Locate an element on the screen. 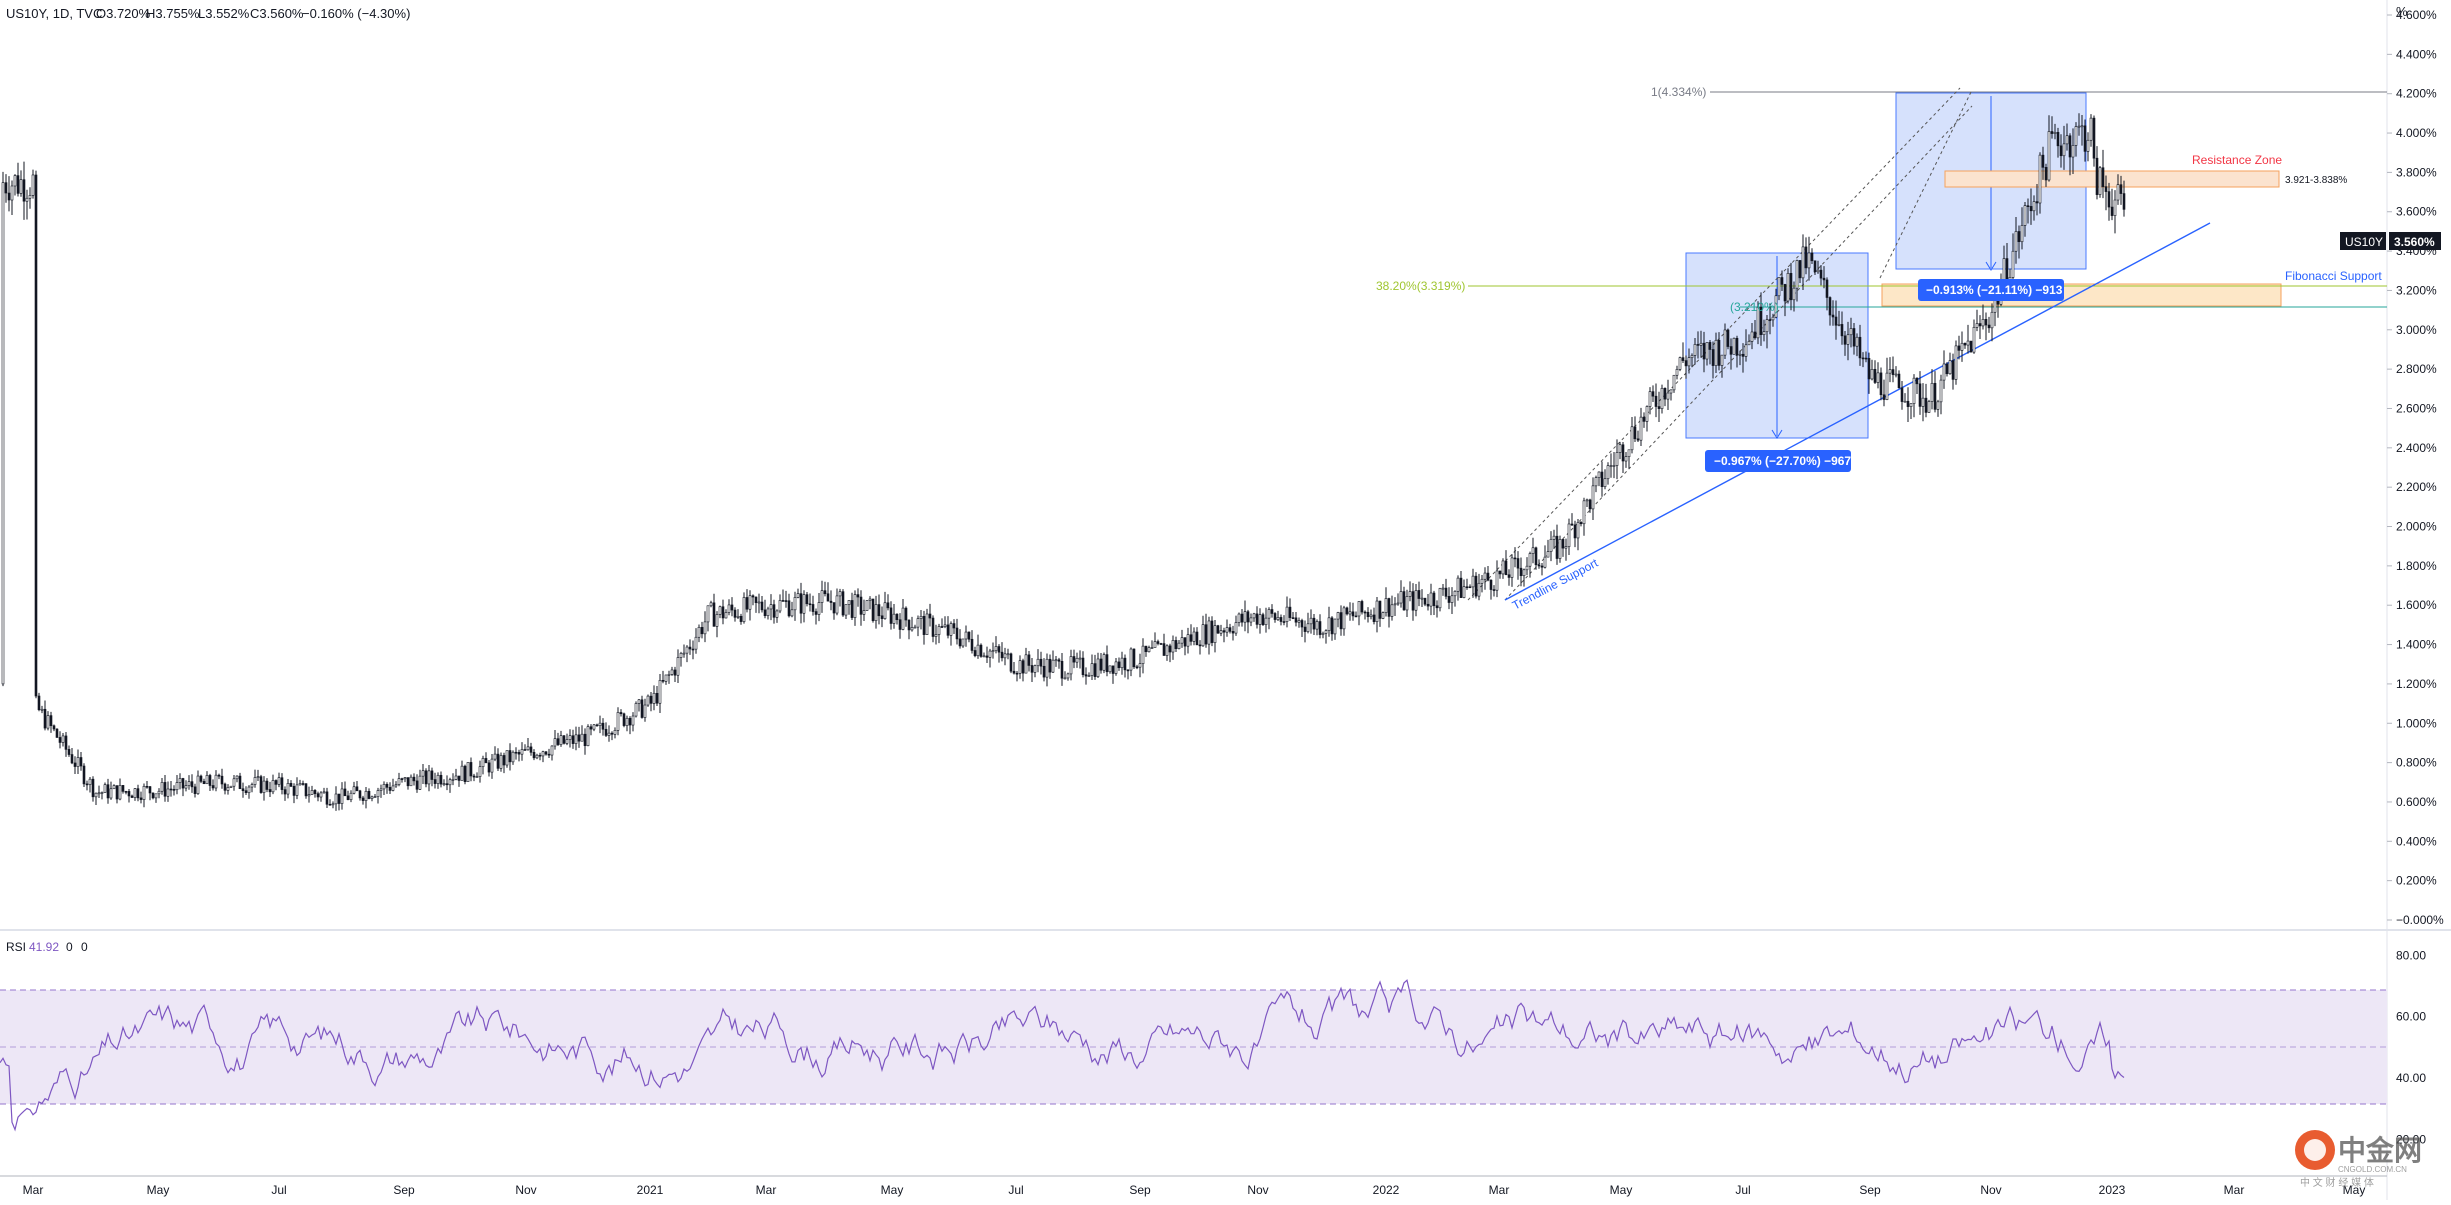 This screenshot has width=2451, height=1205. price-tick-label: 1.600% is located at coordinates (2416, 605).